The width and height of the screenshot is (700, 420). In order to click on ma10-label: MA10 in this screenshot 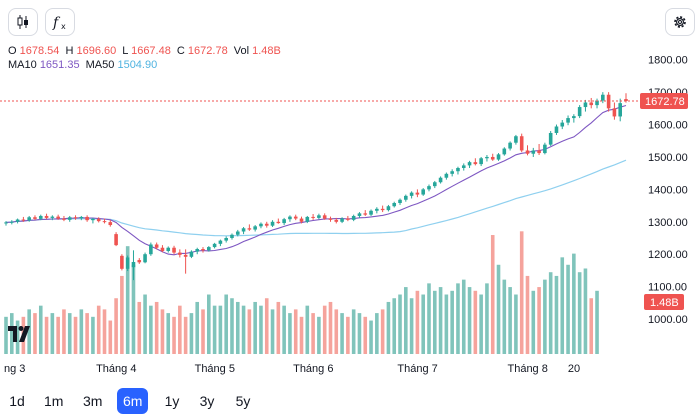, I will do `click(22, 65)`.